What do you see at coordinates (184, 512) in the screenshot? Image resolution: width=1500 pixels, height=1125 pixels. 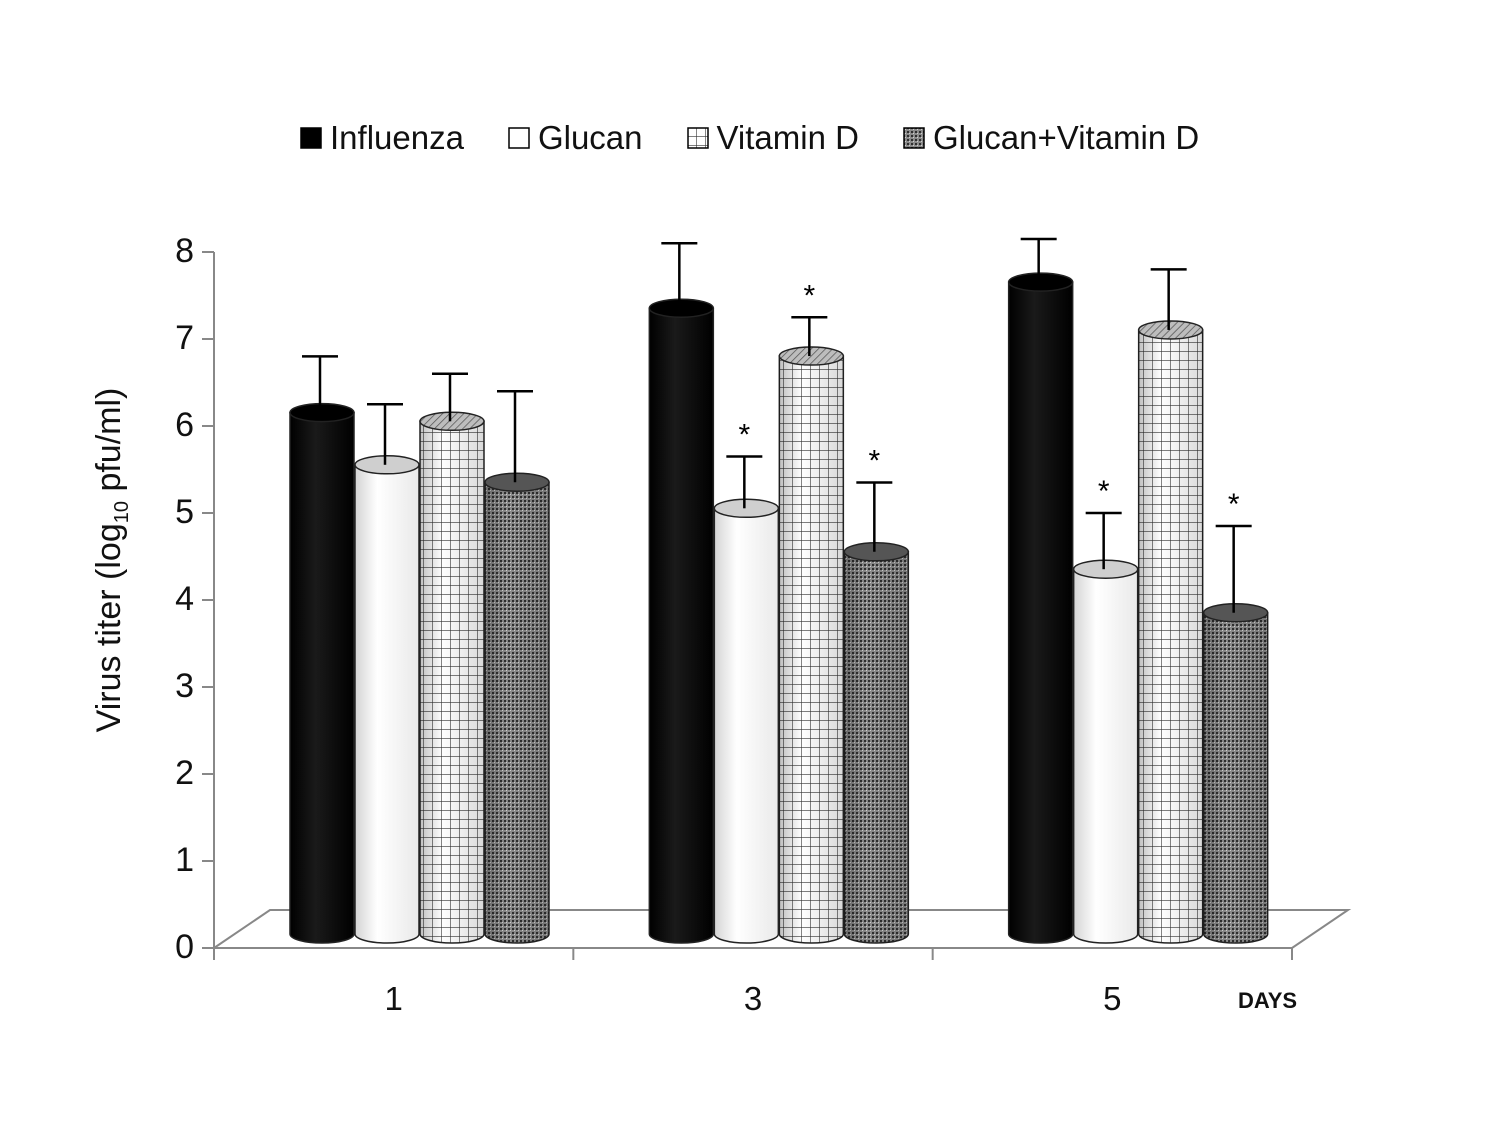 I see `y-tick-label: 5` at bounding box center [184, 512].